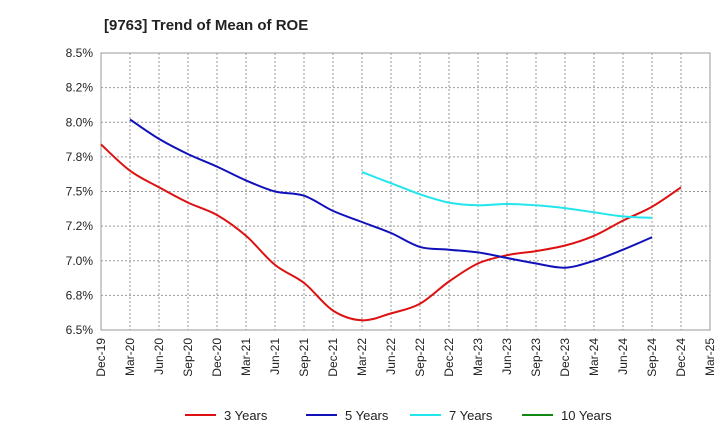 Image resolution: width=720 pixels, height=440 pixels. What do you see at coordinates (398, 415) in the screenshot?
I see `legend: 3 Years 5 Years 7 Years 10 Years` at bounding box center [398, 415].